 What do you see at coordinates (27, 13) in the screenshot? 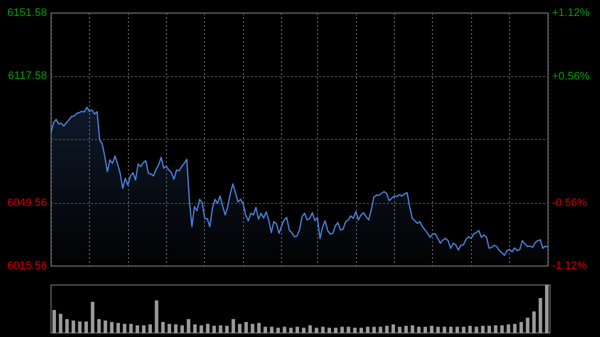
I see `y-tick-label: 6151.58` at bounding box center [27, 13].